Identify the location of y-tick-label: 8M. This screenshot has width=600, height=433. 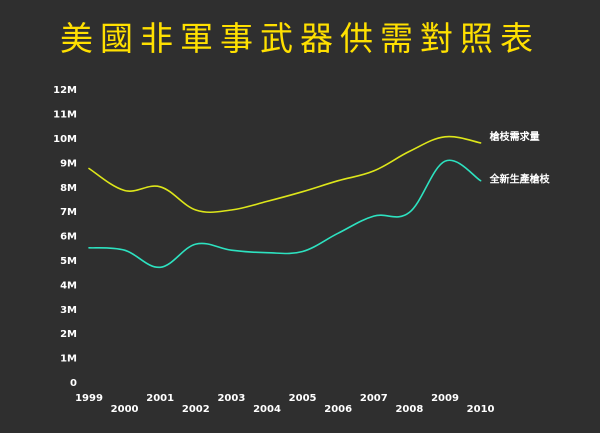
(68, 188).